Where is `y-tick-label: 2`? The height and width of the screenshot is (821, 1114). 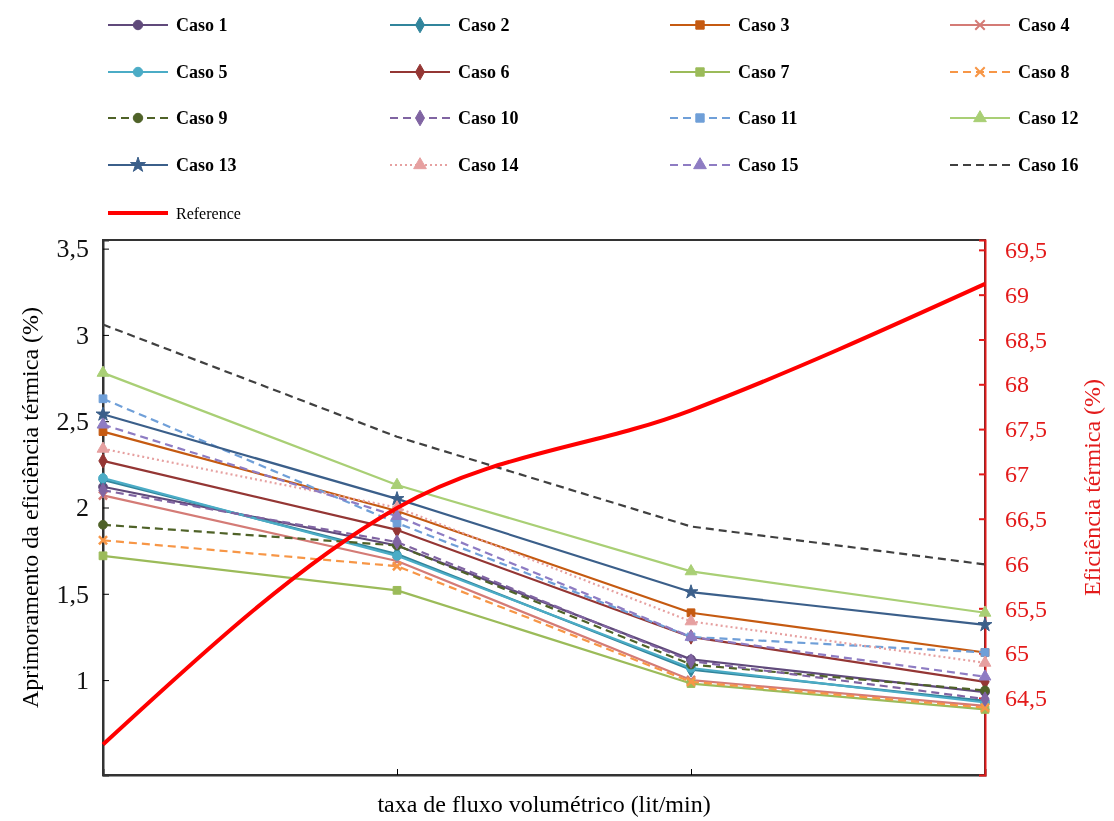
y-tick-label: 2 is located at coordinates (82, 508).